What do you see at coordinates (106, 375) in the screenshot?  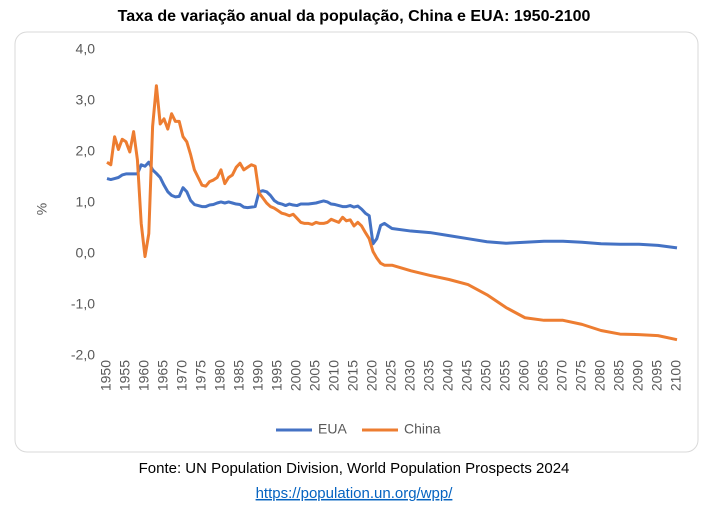 I see `x-tick-label: 1950` at bounding box center [106, 375].